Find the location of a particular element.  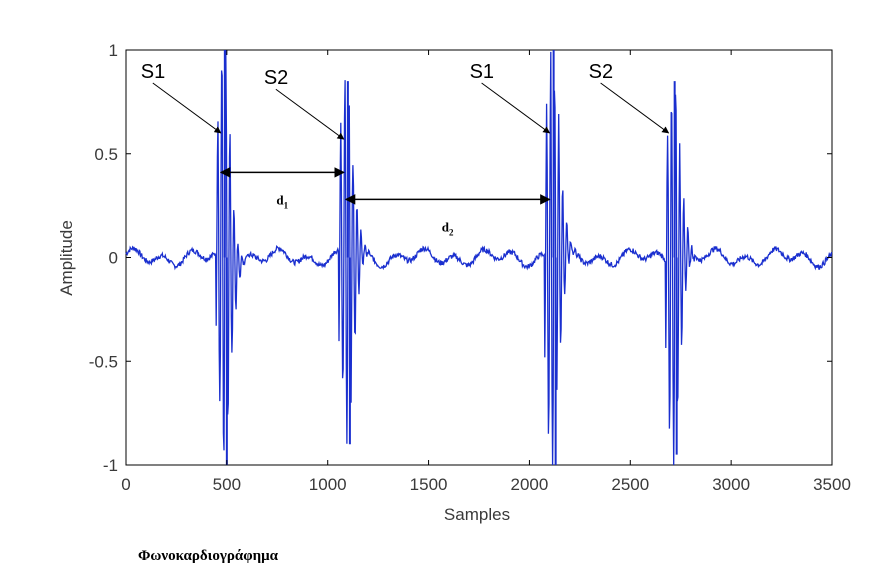

x-tick-label: 1000 is located at coordinates (328, 484).